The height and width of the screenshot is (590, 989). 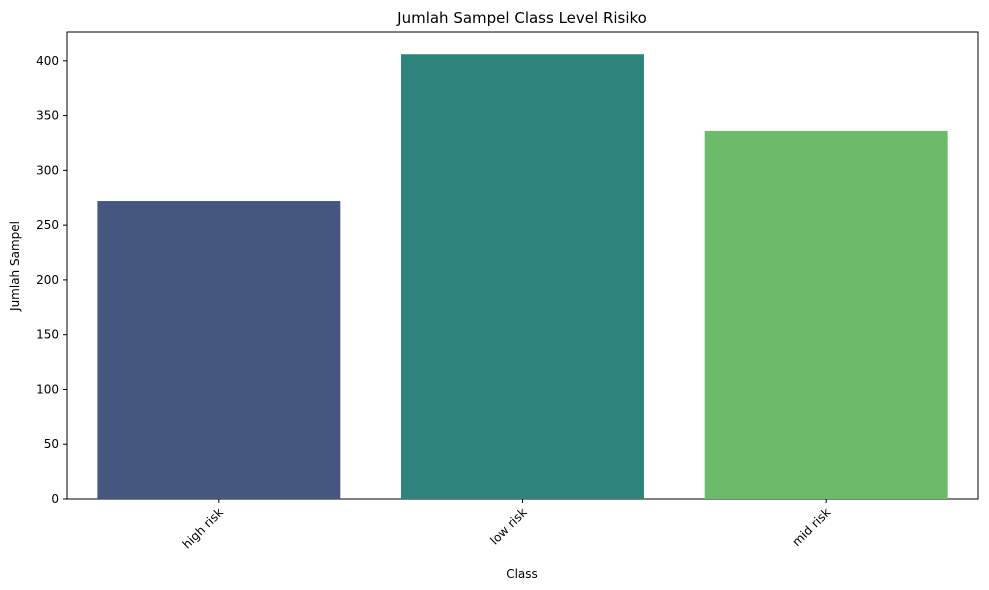 I want to click on y-tick-label: 0, so click(x=55, y=499).